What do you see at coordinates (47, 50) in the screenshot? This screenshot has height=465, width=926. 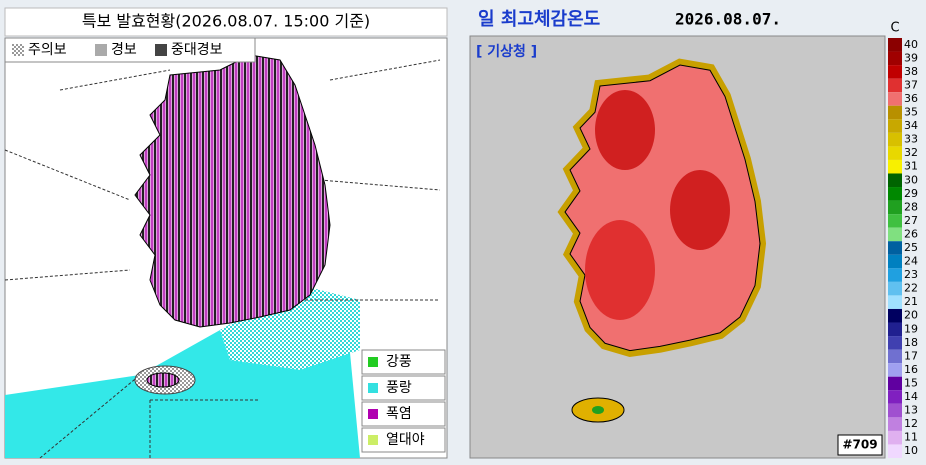 I see `legend-label: 주의보` at bounding box center [47, 50].